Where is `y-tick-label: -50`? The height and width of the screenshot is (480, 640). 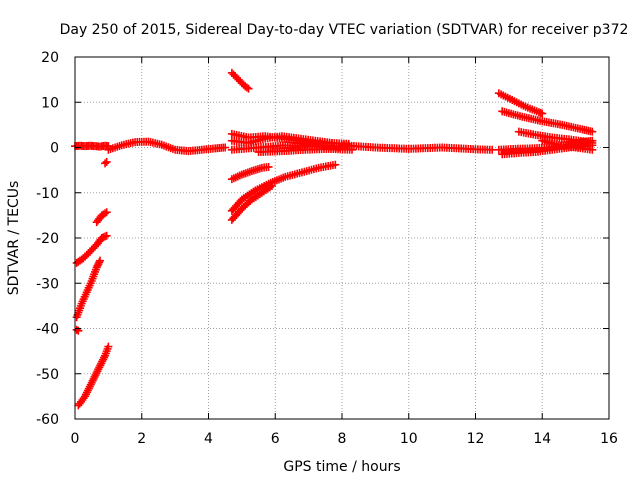
y-tick-label: -50 is located at coordinates (47, 375).